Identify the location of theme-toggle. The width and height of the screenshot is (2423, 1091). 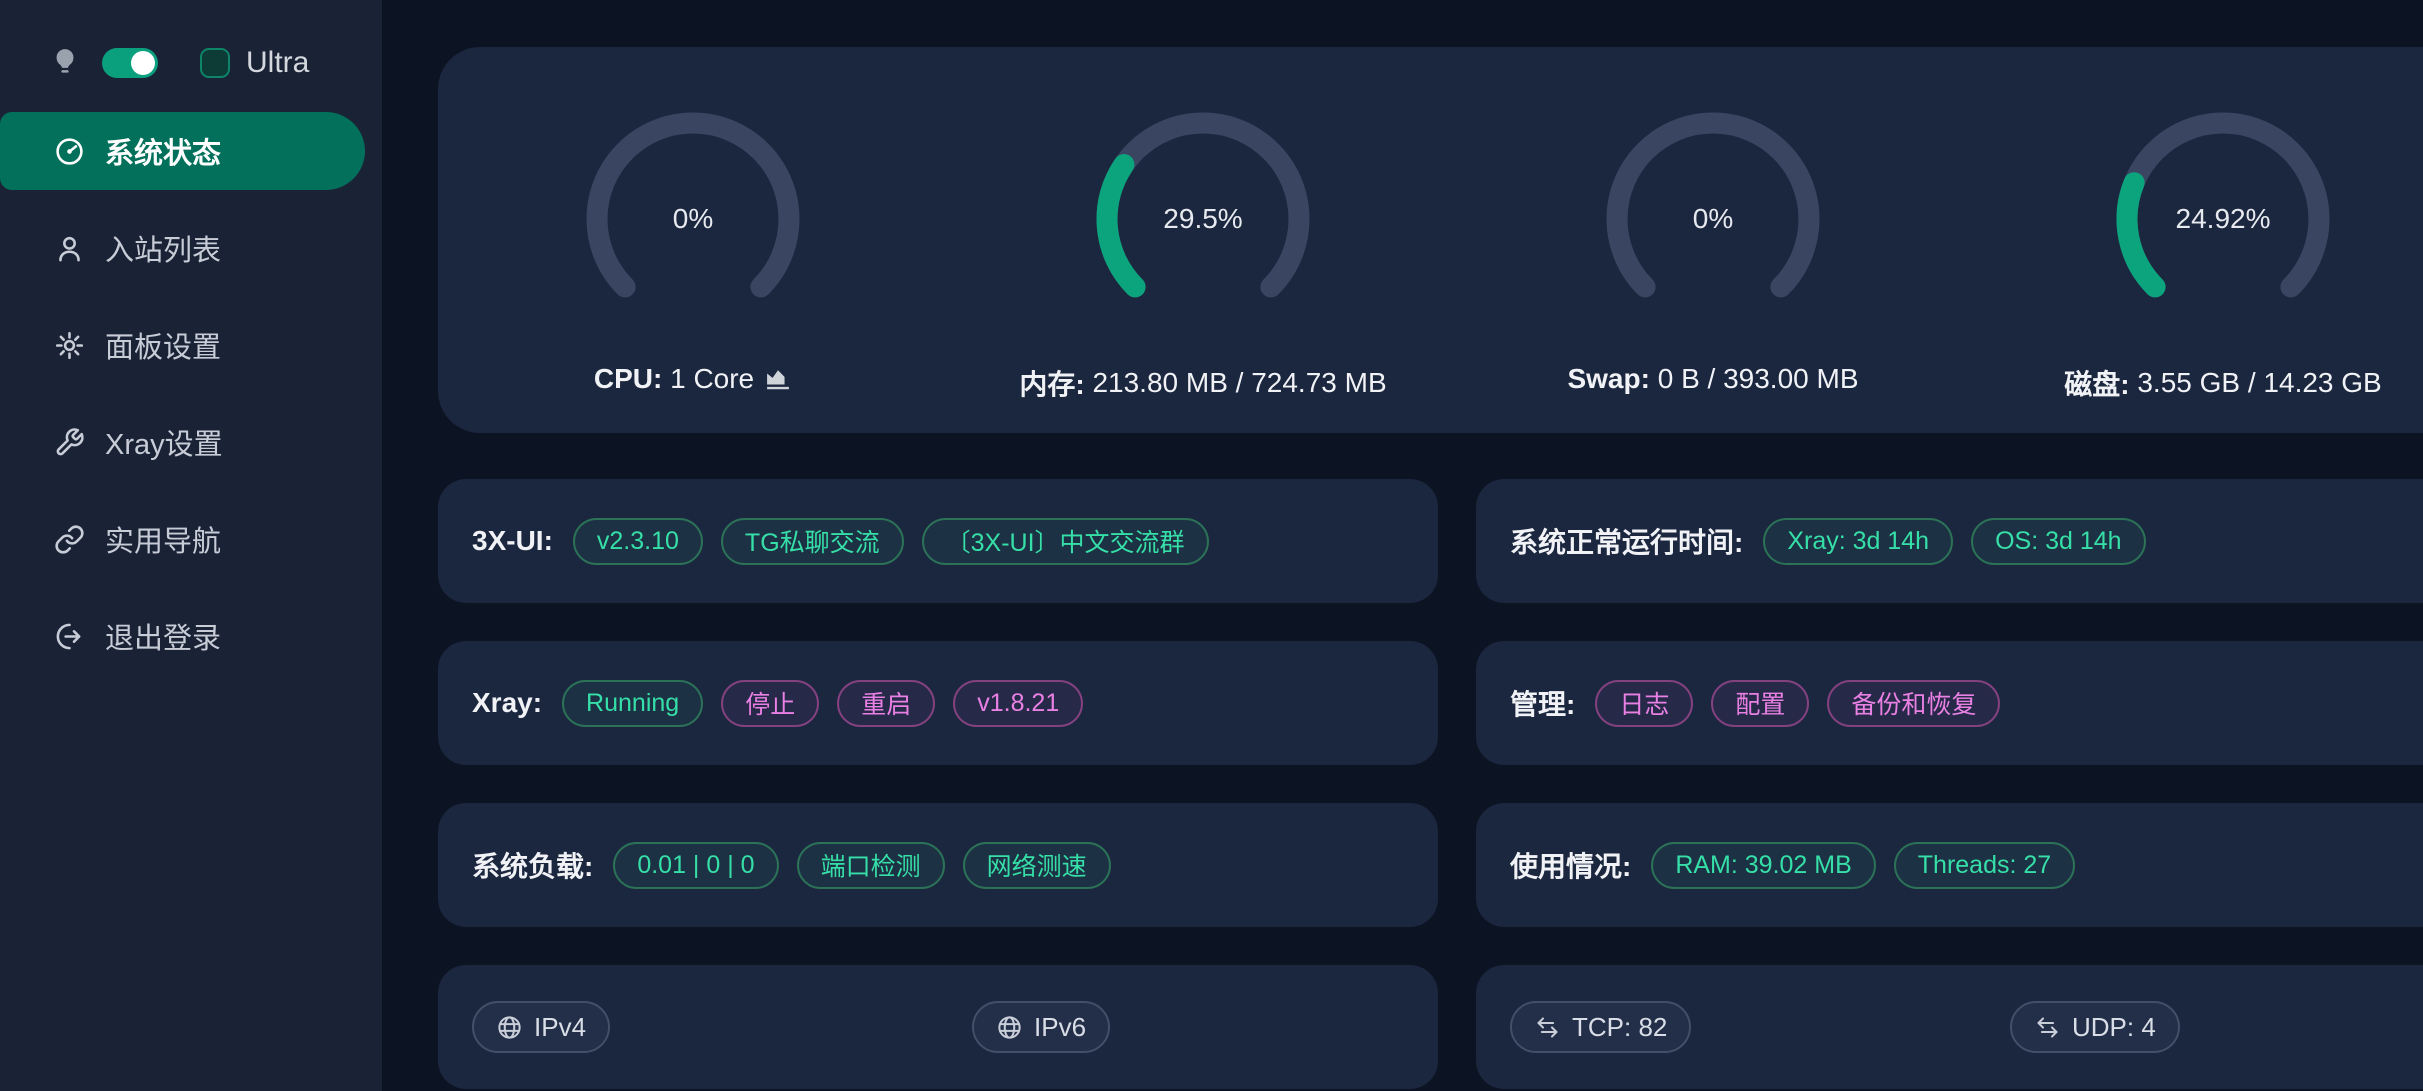
(130, 63).